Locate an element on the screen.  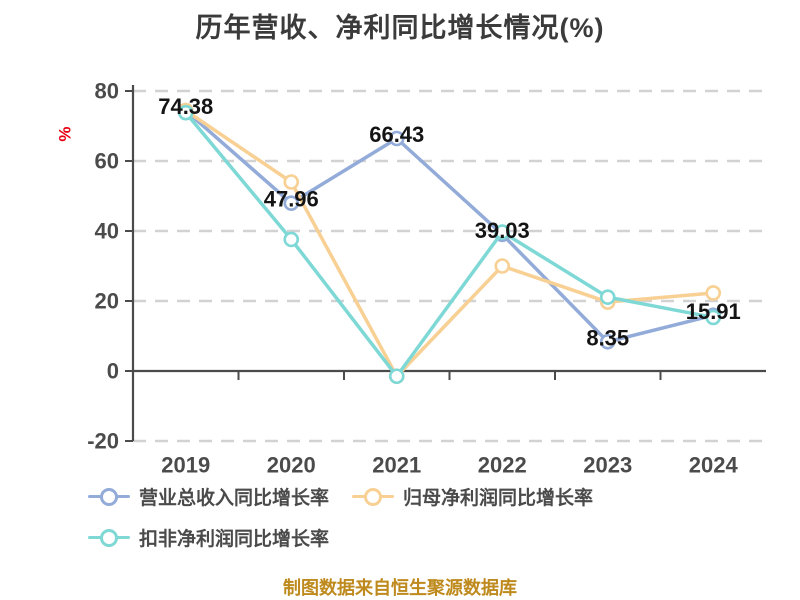
data-label: 15.91 is located at coordinates (713, 311).